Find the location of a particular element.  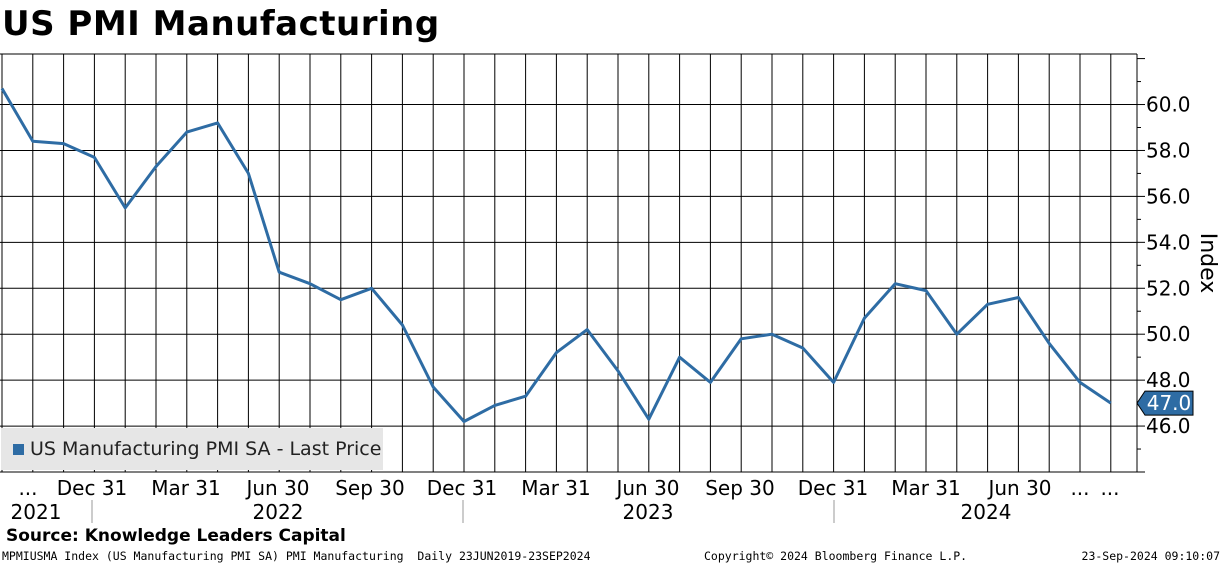

y-axis-title: Index is located at coordinates (1207, 263).